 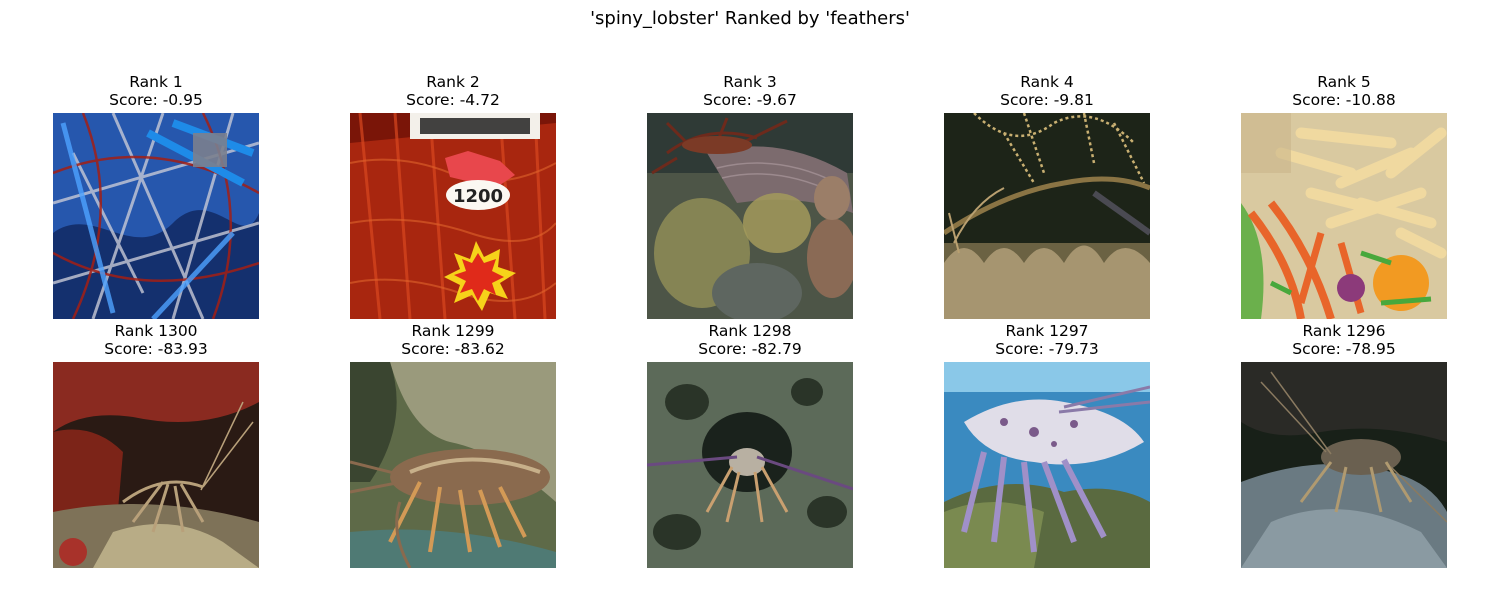 What do you see at coordinates (156, 82) in the screenshot?
I see `rank-label: Rank 1` at bounding box center [156, 82].